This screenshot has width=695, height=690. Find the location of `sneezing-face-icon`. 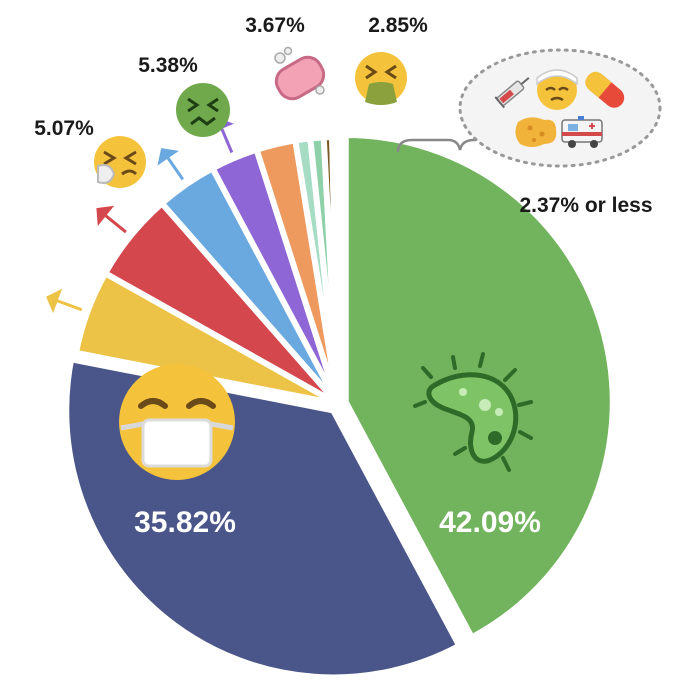

sneezing-face-icon is located at coordinates (120, 162).